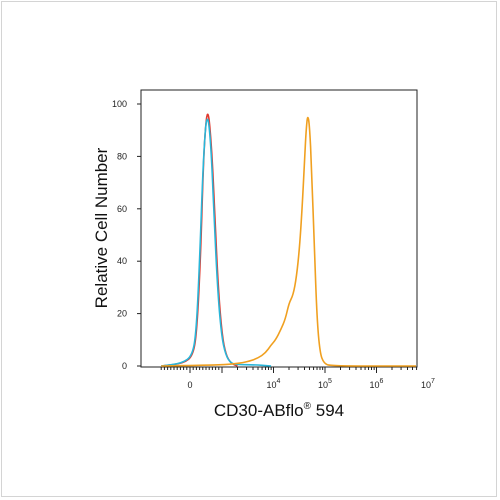 Image resolution: width=500 pixels, height=500 pixels. I want to click on y-tick-label: 80, so click(122, 156).